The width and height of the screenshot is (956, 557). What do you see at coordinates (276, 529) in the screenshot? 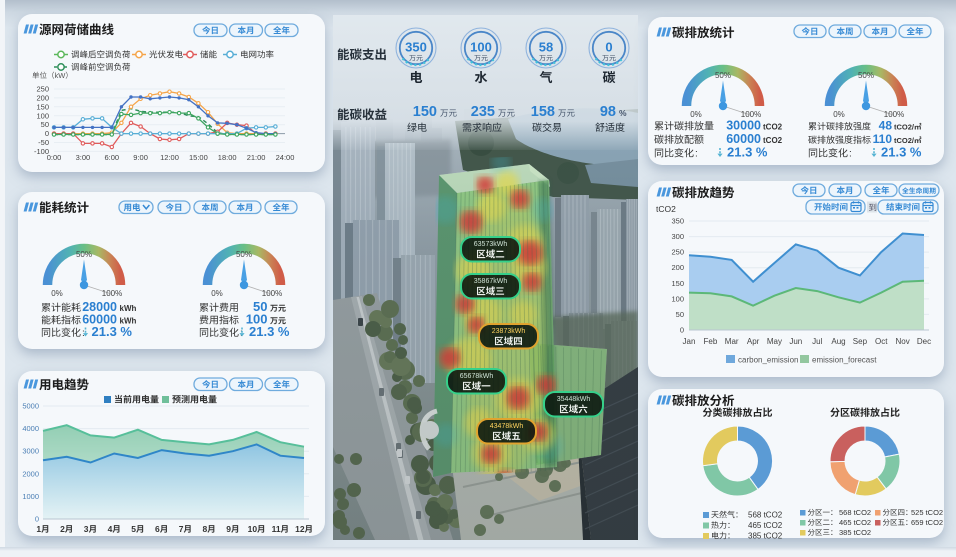
I see `svg-text: 11` at bounding box center [276, 529].